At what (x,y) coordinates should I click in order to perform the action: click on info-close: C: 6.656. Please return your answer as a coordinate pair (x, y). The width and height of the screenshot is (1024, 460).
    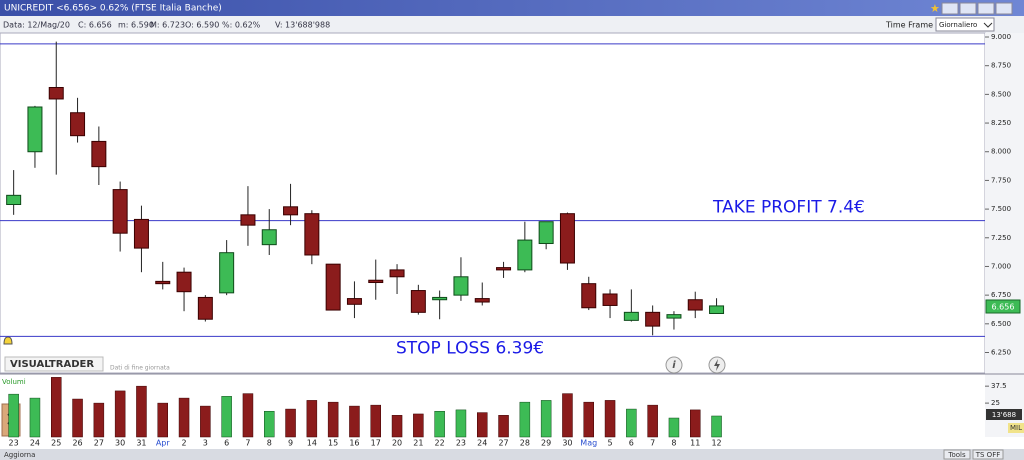
    Looking at the image, I should click on (95, 25).